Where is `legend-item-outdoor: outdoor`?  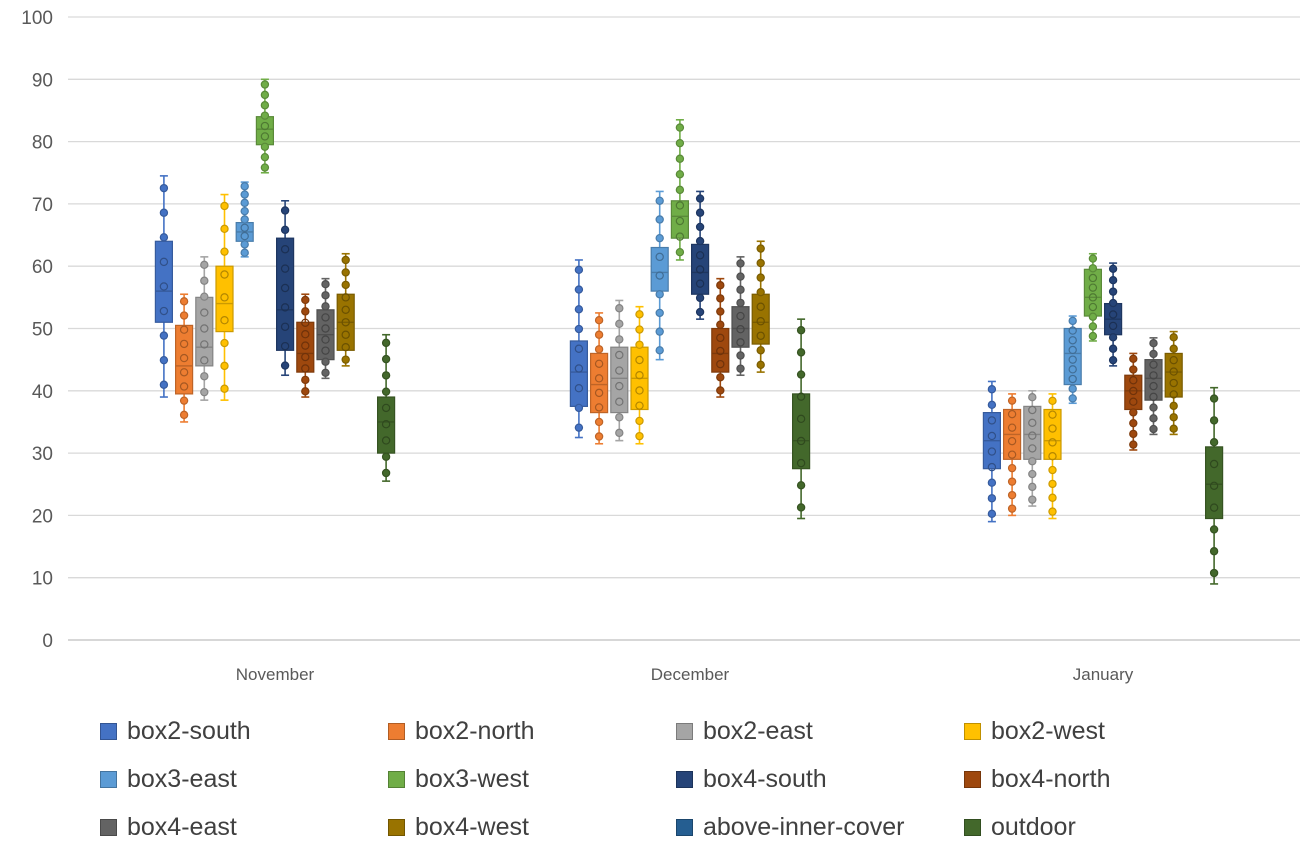 legend-item-outdoor: outdoor is located at coordinates (1108, 827).